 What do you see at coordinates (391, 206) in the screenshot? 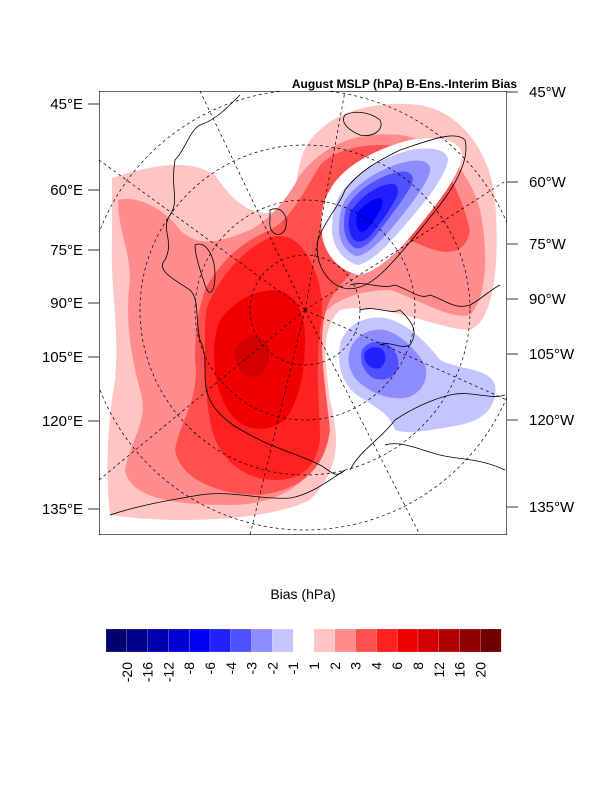
I see `contour-greenland` at bounding box center [391, 206].